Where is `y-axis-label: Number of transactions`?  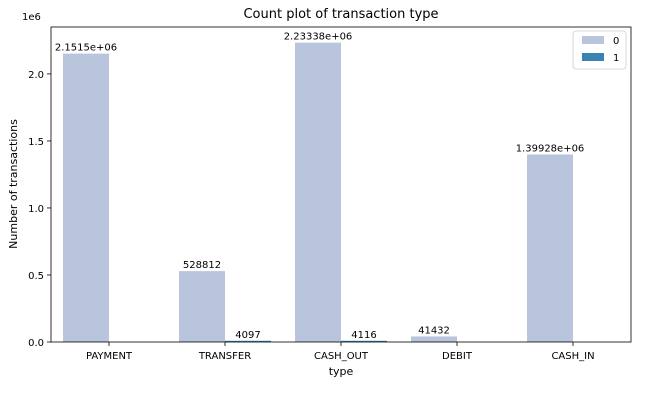
y-axis-label: Number of transactions is located at coordinates (13, 184).